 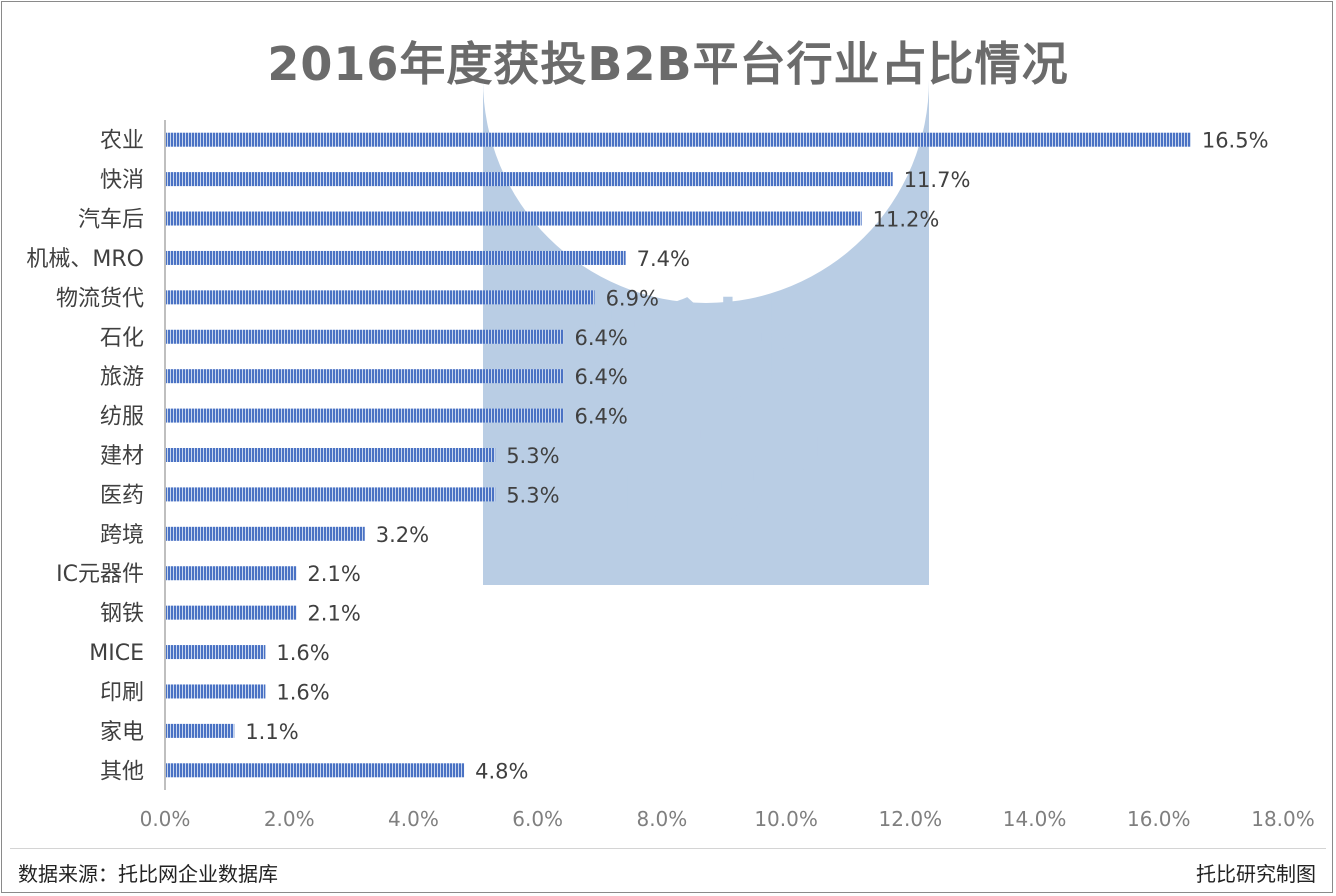 What do you see at coordinates (668, 848) in the screenshot?
I see `footer-divider` at bounding box center [668, 848].